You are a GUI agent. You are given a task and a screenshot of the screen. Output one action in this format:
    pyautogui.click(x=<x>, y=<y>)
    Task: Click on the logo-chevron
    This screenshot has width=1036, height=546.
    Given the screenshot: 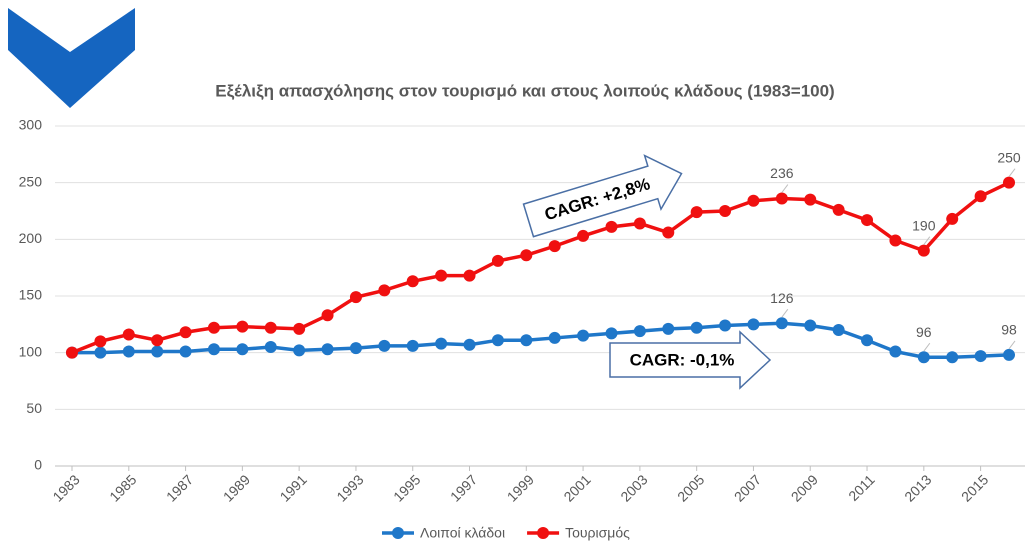 What is the action you would take?
    pyautogui.click(x=71, y=58)
    